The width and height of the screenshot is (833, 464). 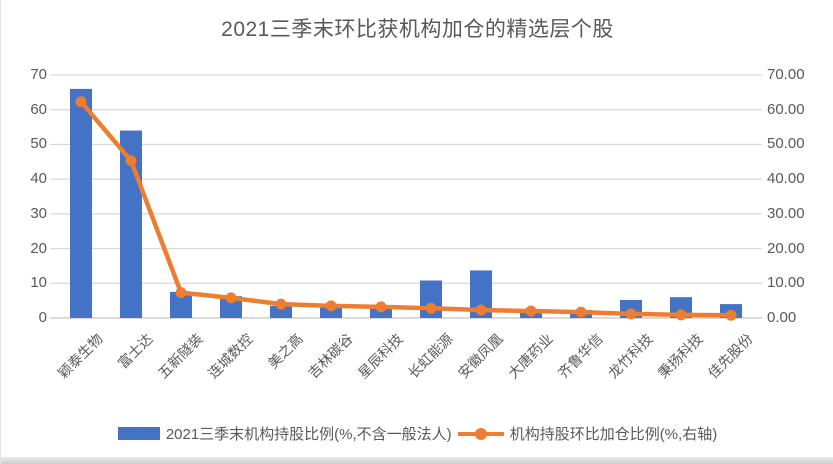 I want to click on bar-五新隧装, so click(x=181, y=304).